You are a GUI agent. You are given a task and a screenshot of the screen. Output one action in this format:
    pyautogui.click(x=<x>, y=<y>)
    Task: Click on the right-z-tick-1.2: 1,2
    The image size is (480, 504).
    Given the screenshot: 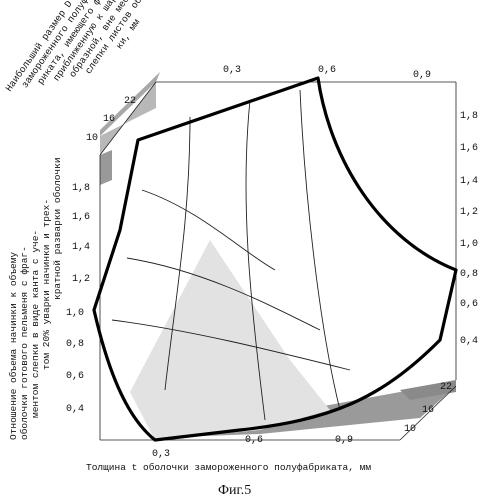 What is the action you would take?
    pyautogui.click(x=469, y=212)
    